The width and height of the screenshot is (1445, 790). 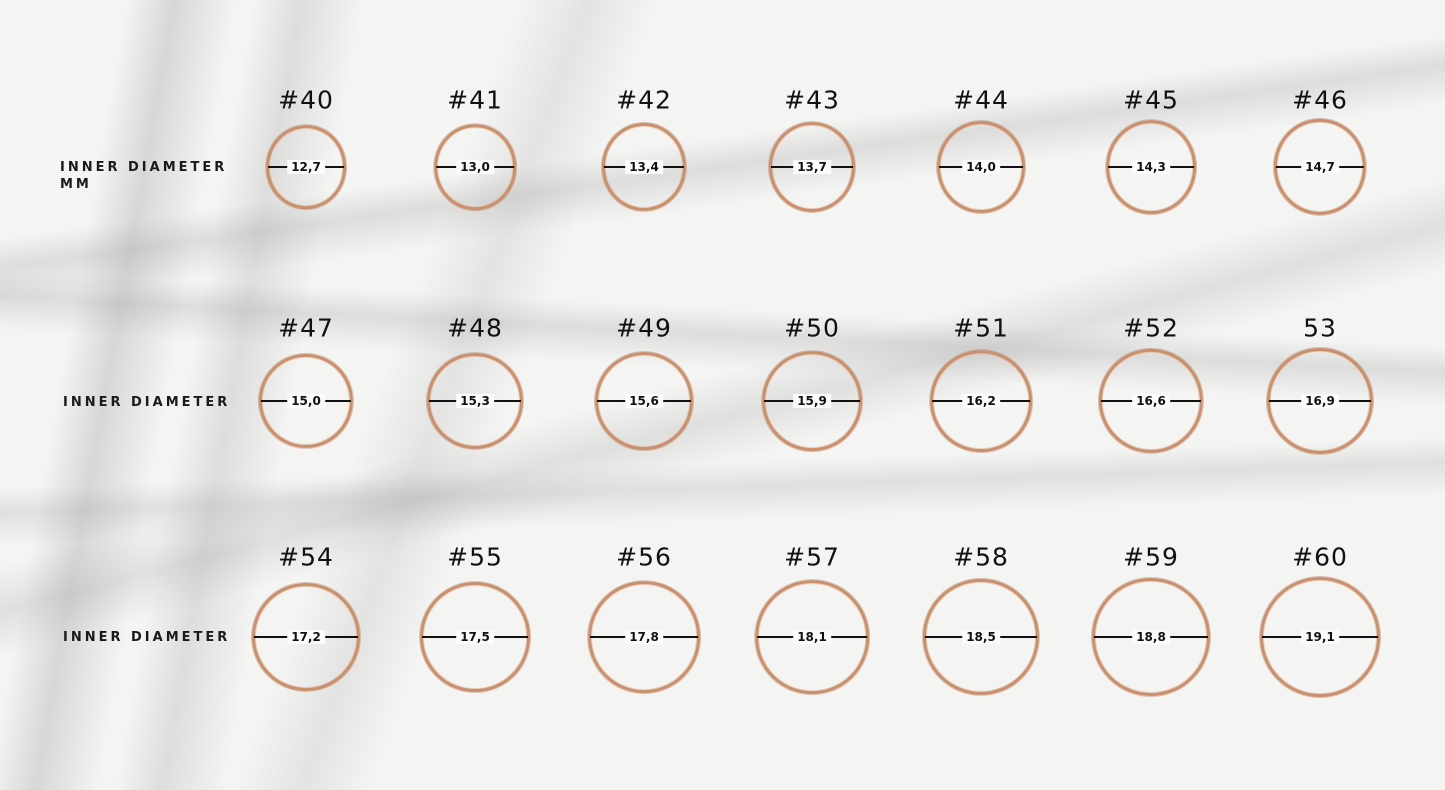 I want to click on diameter-value: 13,0, so click(x=475, y=167).